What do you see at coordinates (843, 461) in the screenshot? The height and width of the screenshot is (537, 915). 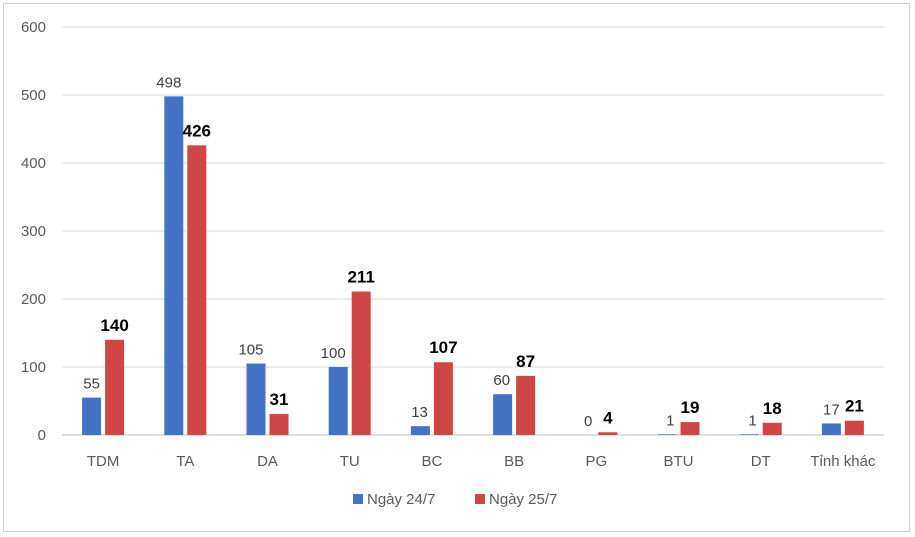 I see `x-tick-label: Tỉnh khác` at bounding box center [843, 461].